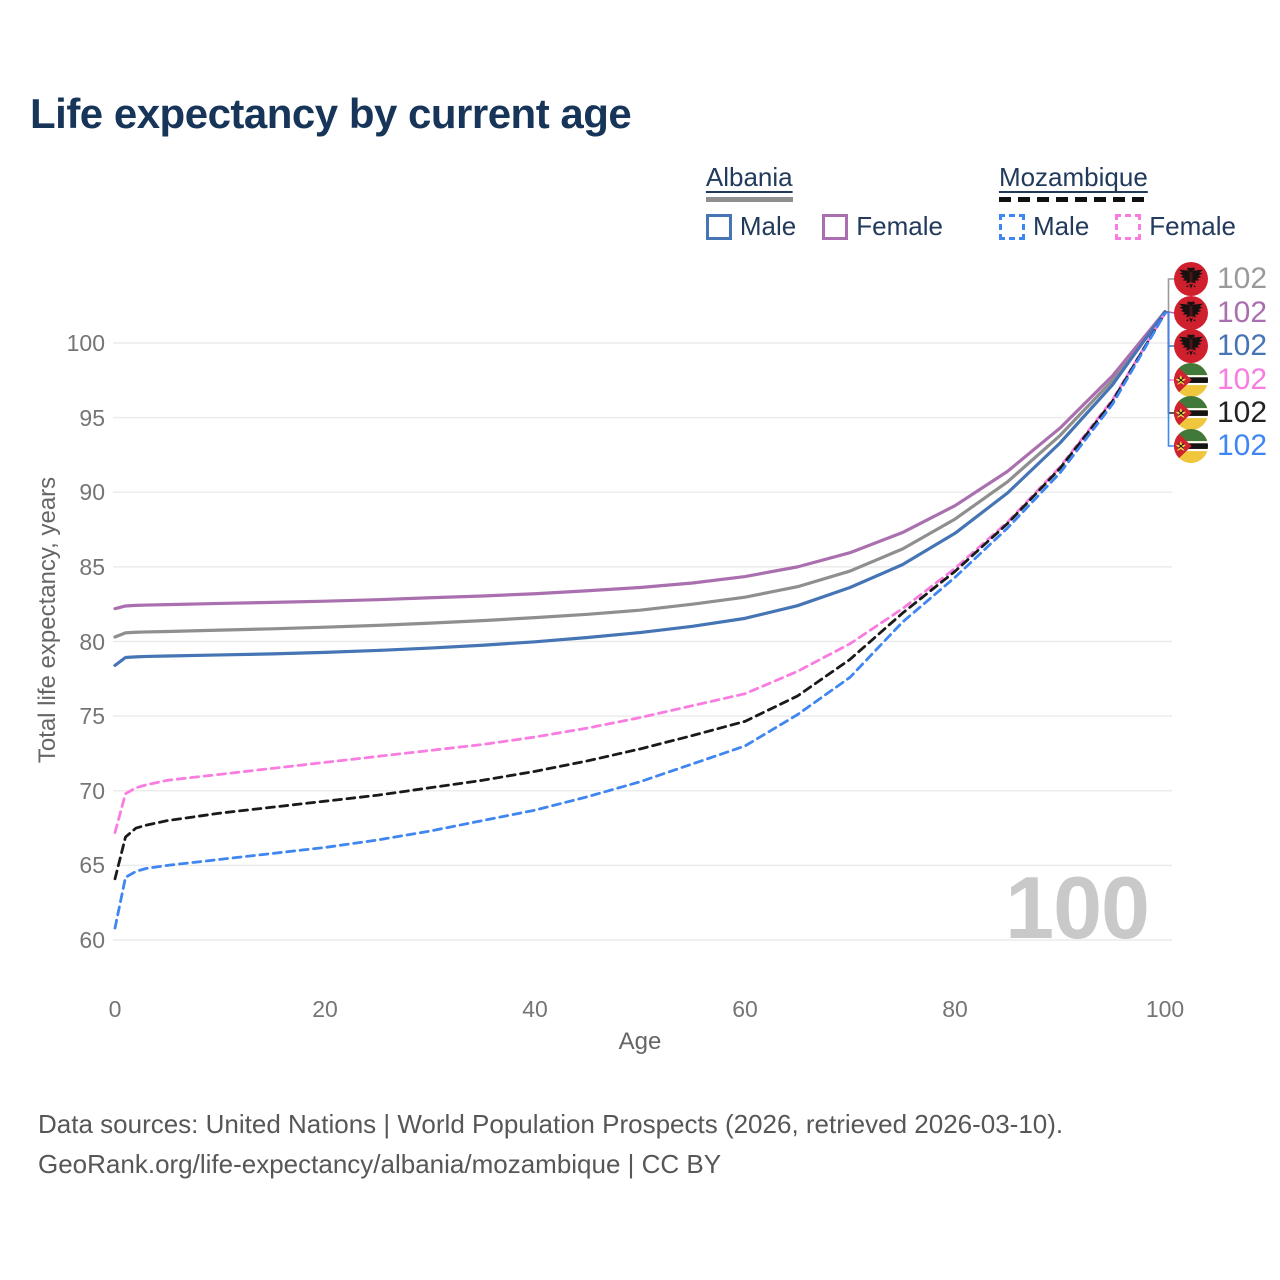 The width and height of the screenshot is (1280, 1280). What do you see at coordinates (1242, 345) in the screenshot?
I see `end-value-albania-male: 102` at bounding box center [1242, 345].